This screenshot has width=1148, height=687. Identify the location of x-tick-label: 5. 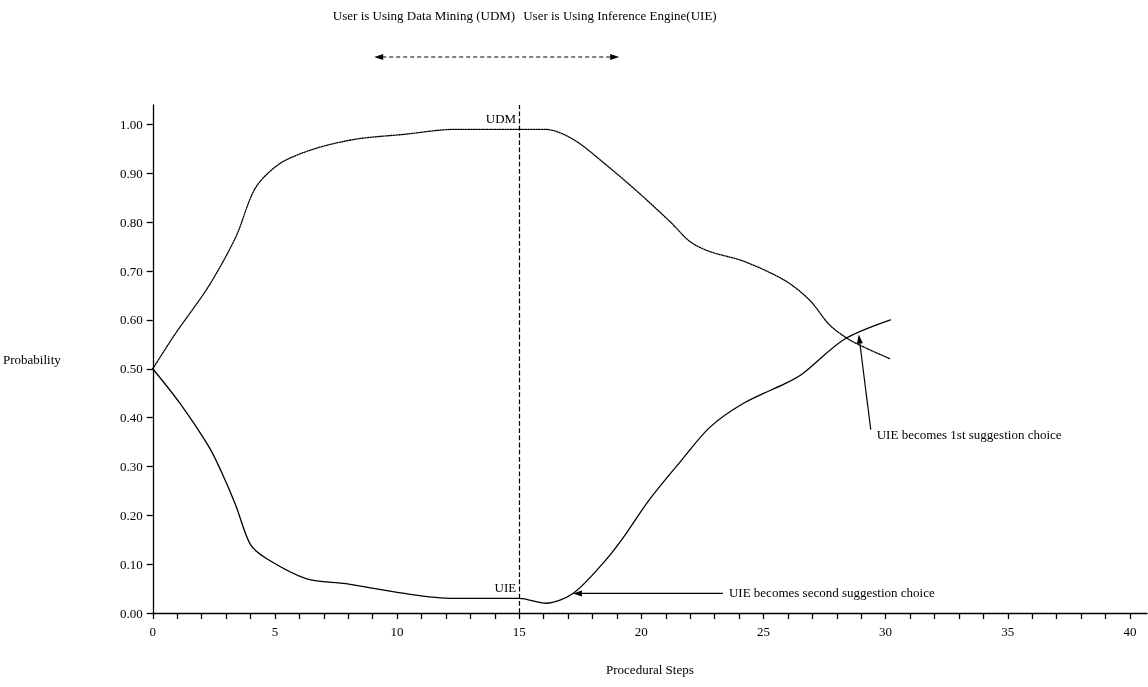
(275, 631).